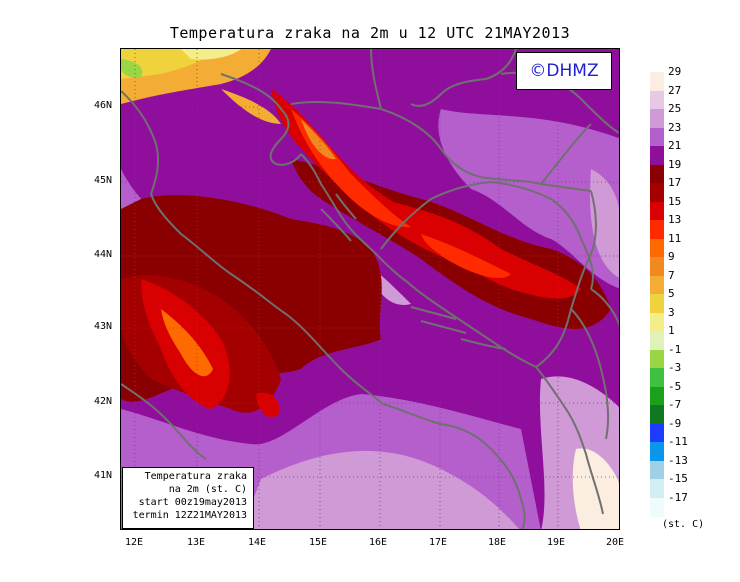  Describe the element at coordinates (201, 86) in the screenshot. I see `field-cold-alpine` at that location.